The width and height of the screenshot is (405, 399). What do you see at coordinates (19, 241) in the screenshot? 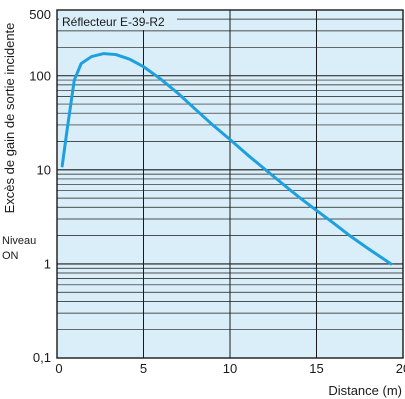
I see `annotation-niveau: Niveau` at bounding box center [19, 241].